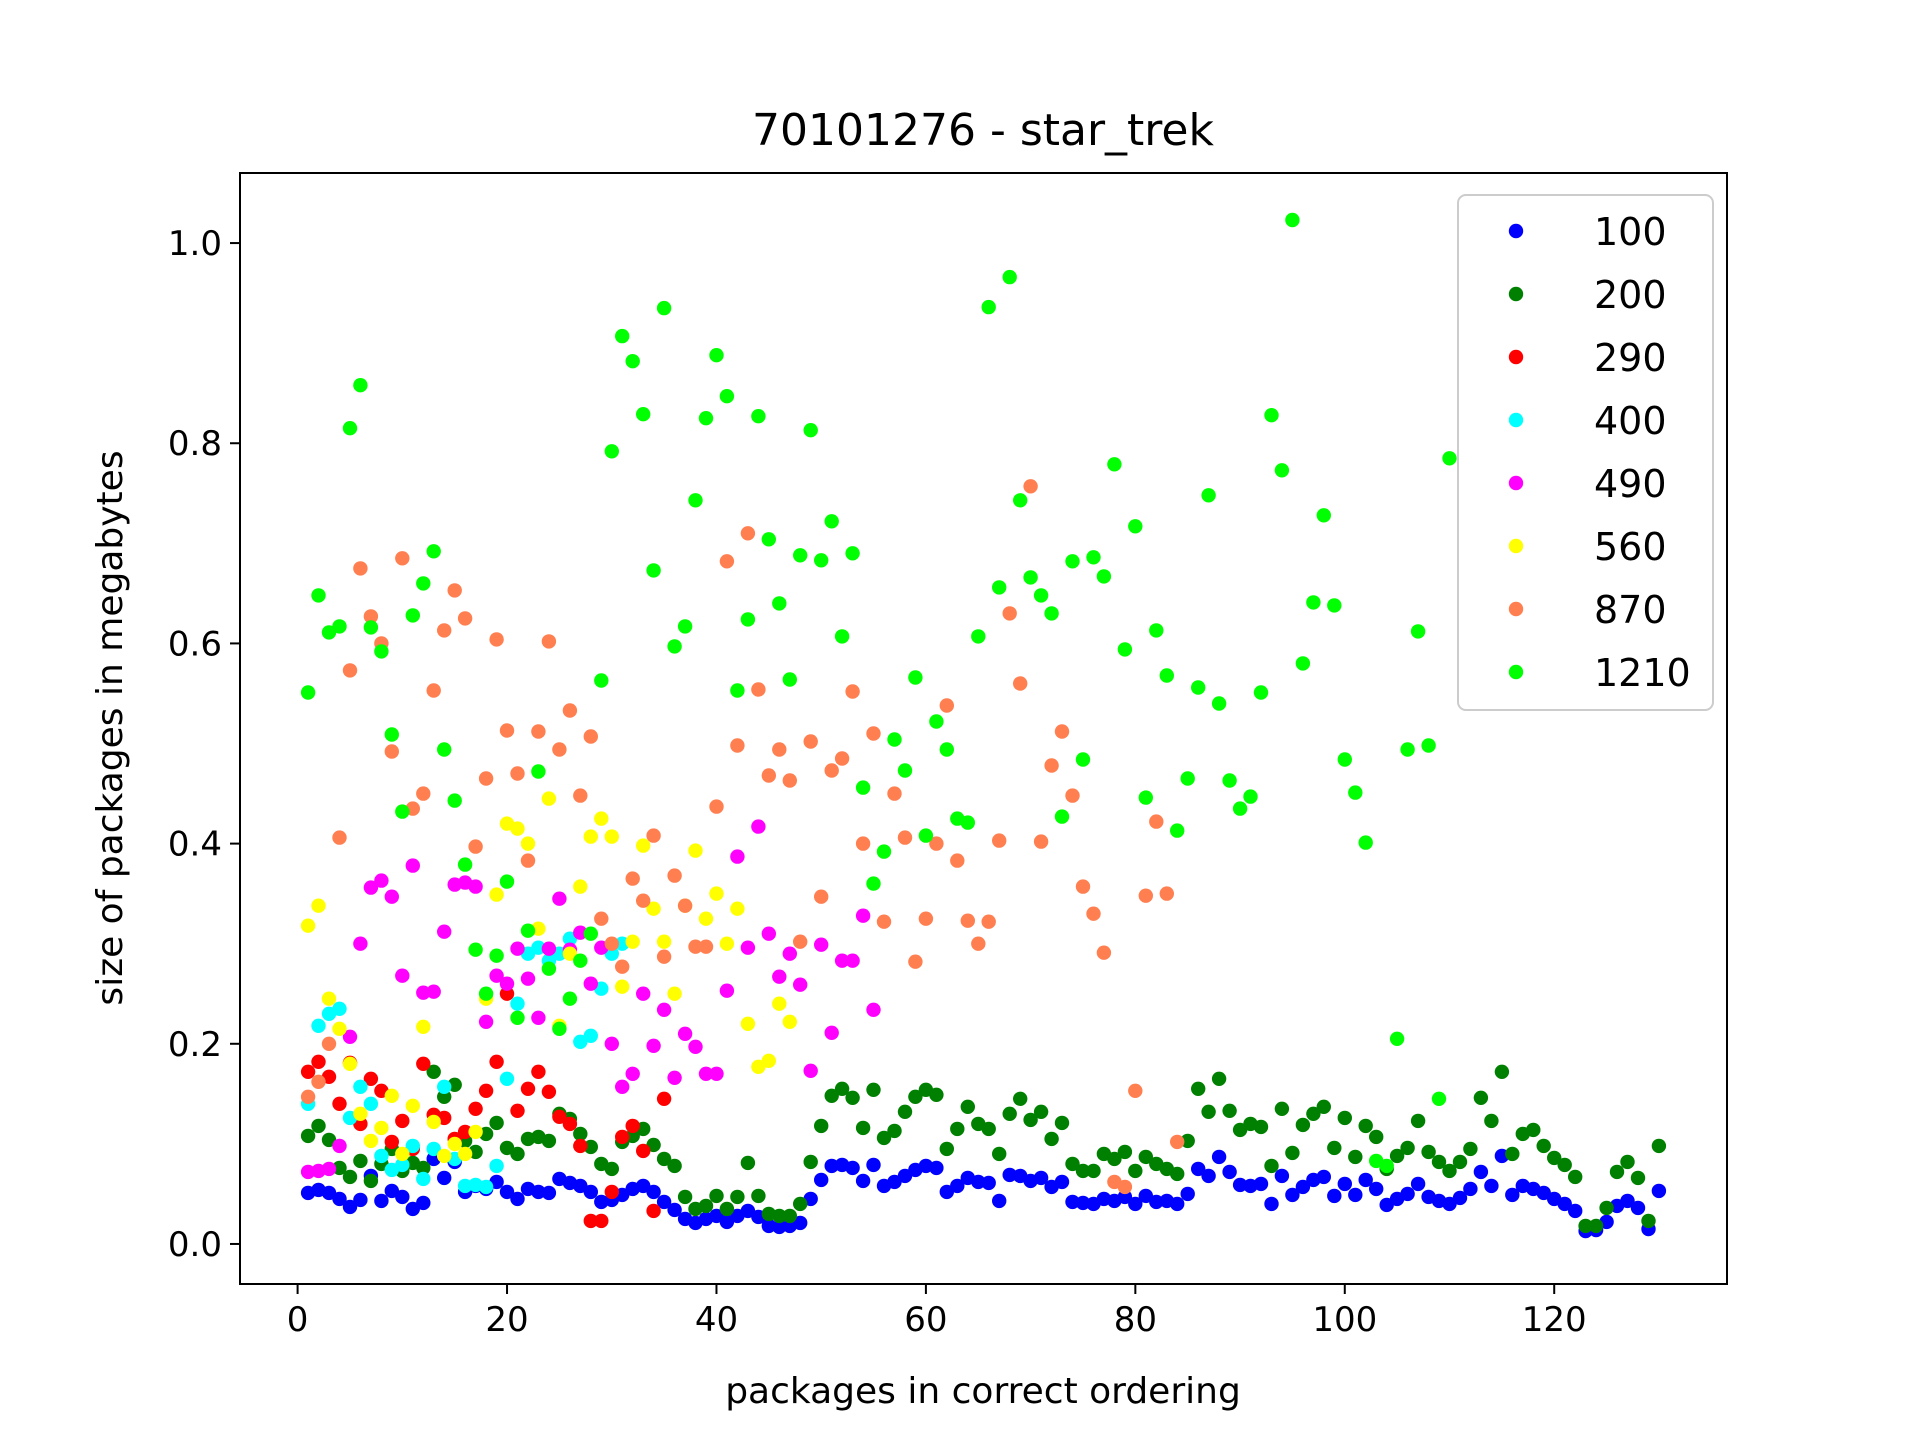 The image size is (1920, 1440). What do you see at coordinates (195, 845) in the screenshot?
I see `y-tick-label: 0.4` at bounding box center [195, 845].